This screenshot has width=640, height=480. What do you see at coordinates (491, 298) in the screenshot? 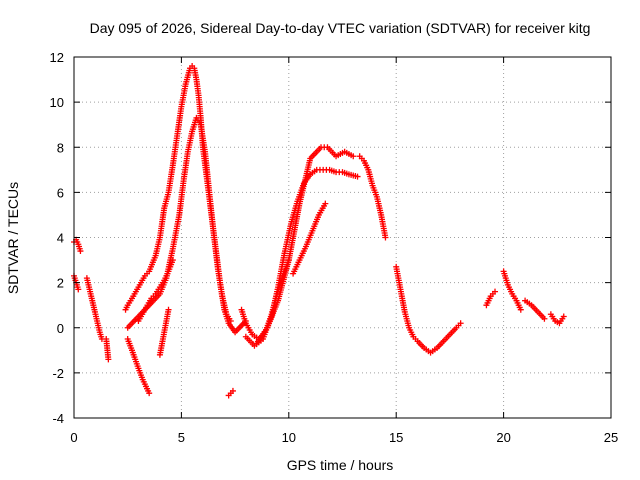
I see `series-sat-q` at bounding box center [491, 298].